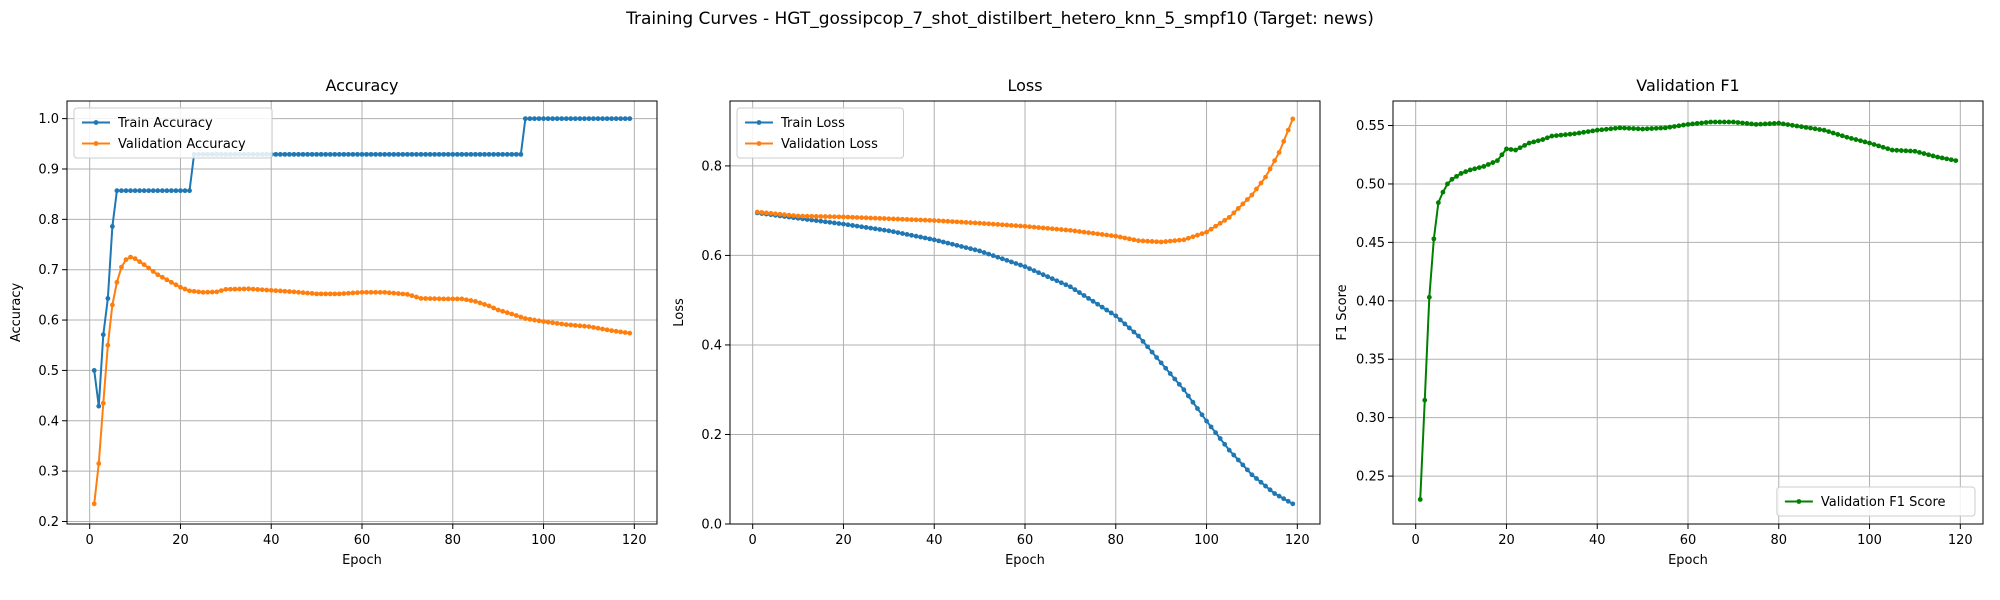 This screenshot has height=600, width=2000. What do you see at coordinates (1297, 540) in the screenshot?
I see `x-tick-label: 120` at bounding box center [1297, 540].